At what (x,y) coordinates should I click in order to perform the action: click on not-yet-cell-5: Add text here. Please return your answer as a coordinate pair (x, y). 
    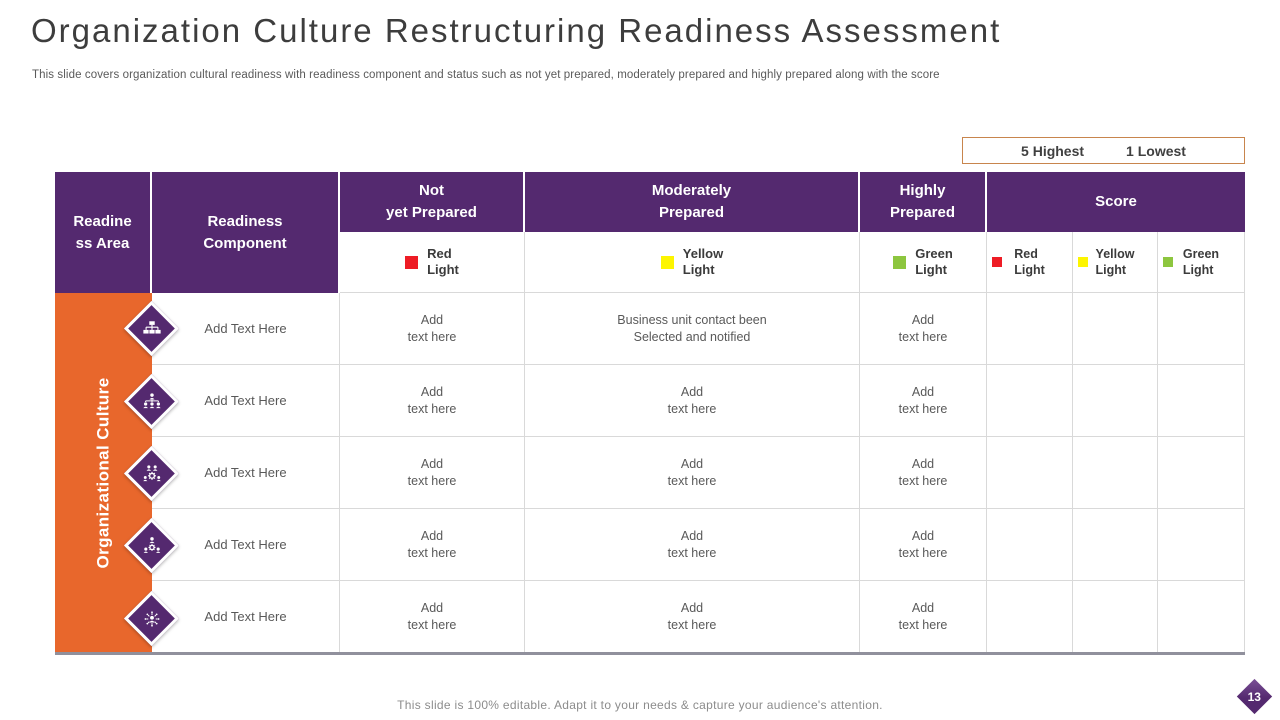
    Looking at the image, I should click on (432, 617).